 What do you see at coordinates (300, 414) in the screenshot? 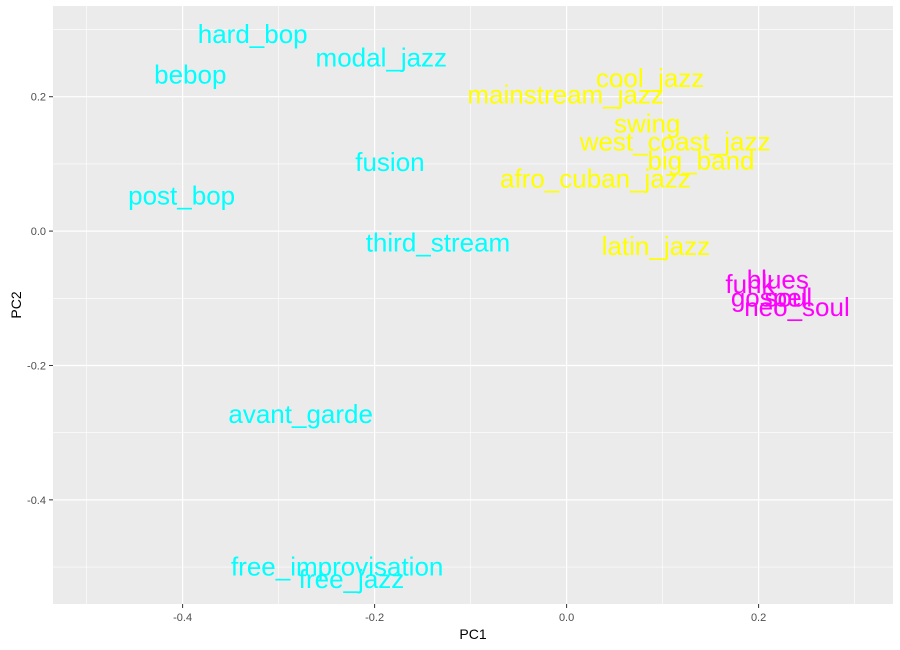
I see `point-label-avant-garde: avant_garde` at bounding box center [300, 414].